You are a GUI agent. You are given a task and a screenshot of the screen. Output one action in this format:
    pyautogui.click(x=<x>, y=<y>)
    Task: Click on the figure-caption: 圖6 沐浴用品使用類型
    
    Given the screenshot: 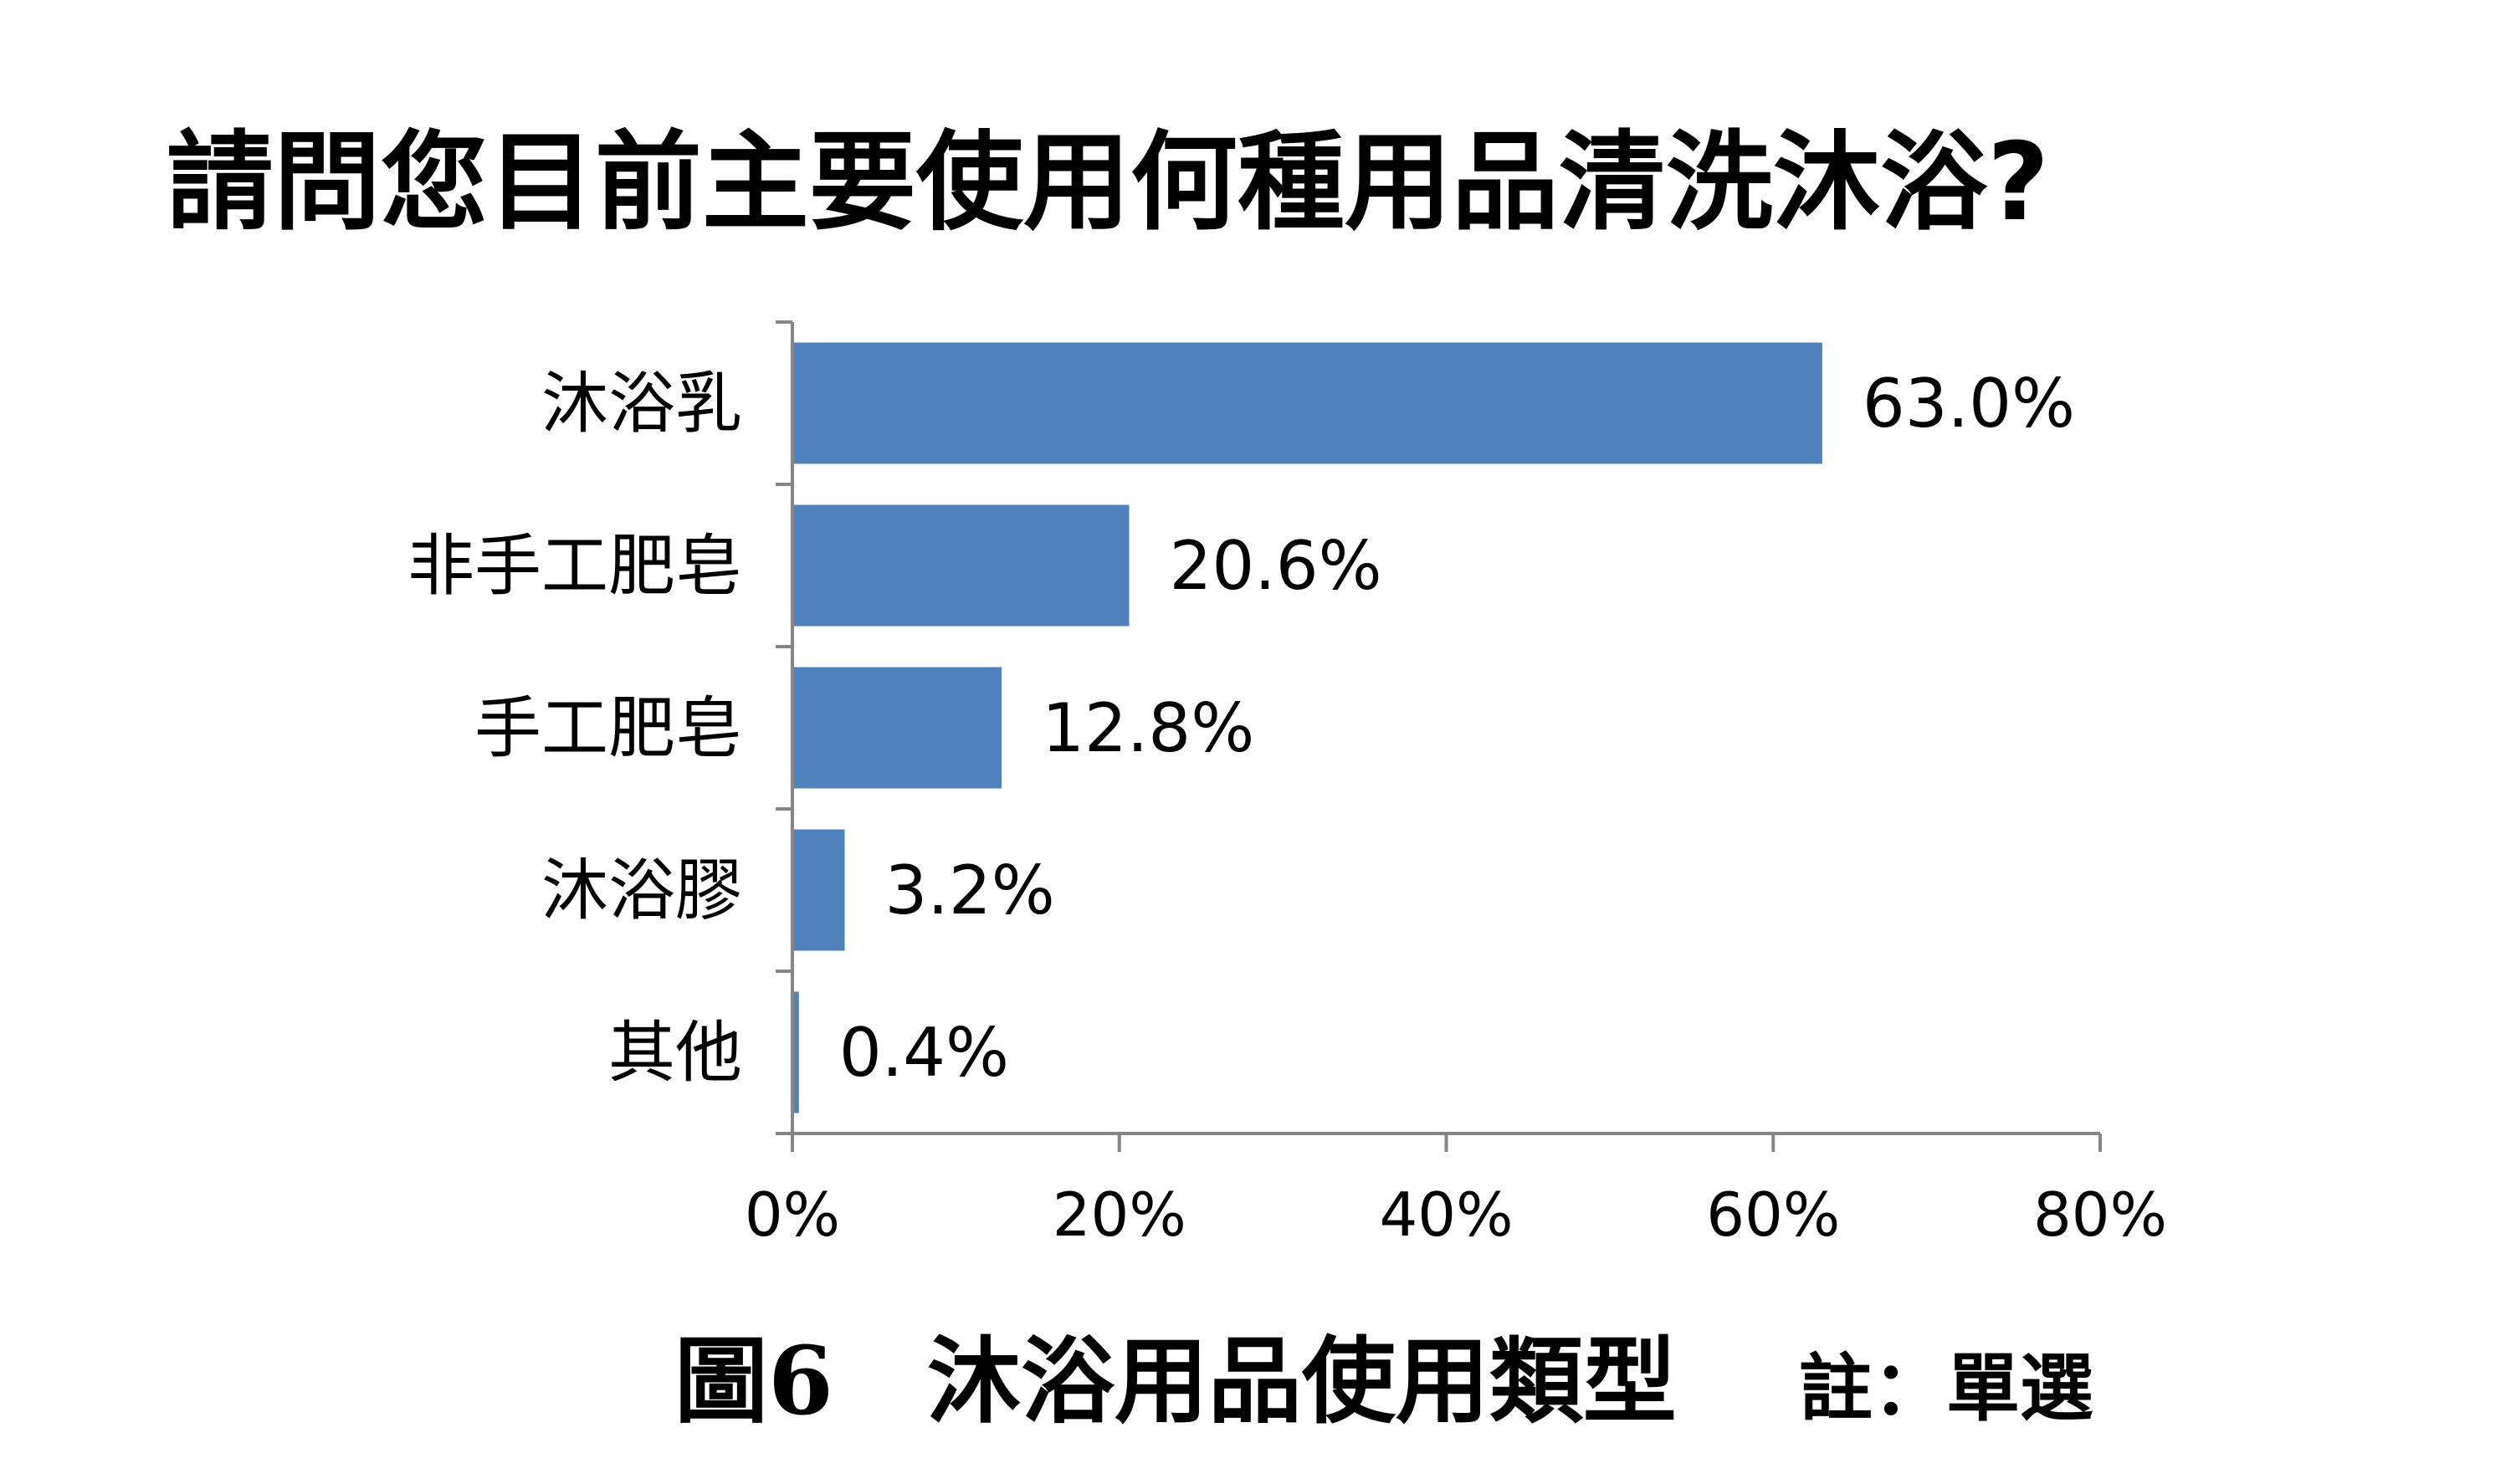 What is the action you would take?
    pyautogui.click(x=1175, y=1381)
    